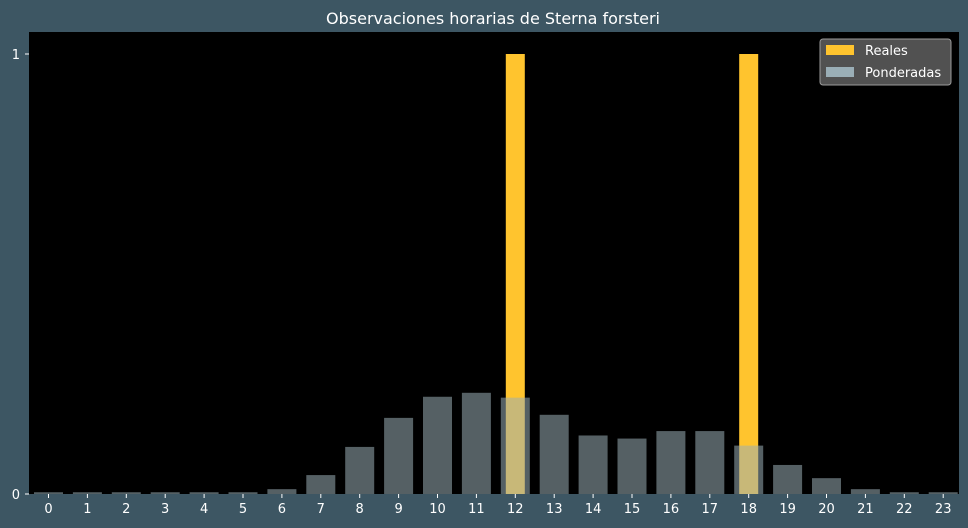 This screenshot has width=968, height=528. Describe the element at coordinates (554, 509) in the screenshot. I see `x-tick-label-13: 13` at that location.